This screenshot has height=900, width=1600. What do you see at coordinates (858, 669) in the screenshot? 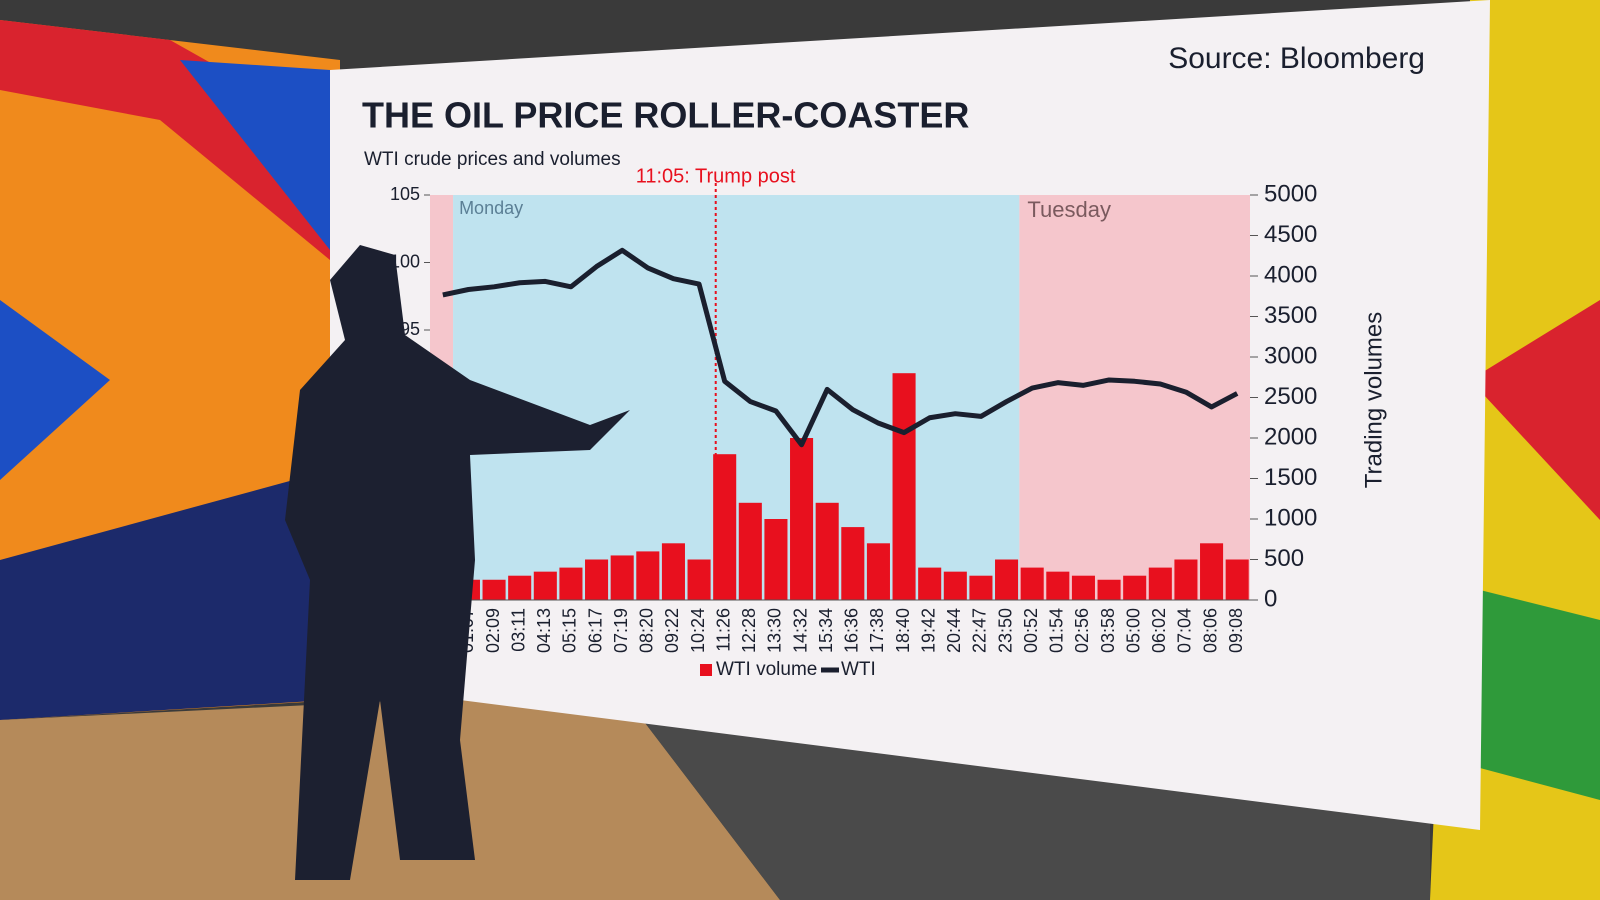
I see `legend-label: WTI` at bounding box center [858, 669].